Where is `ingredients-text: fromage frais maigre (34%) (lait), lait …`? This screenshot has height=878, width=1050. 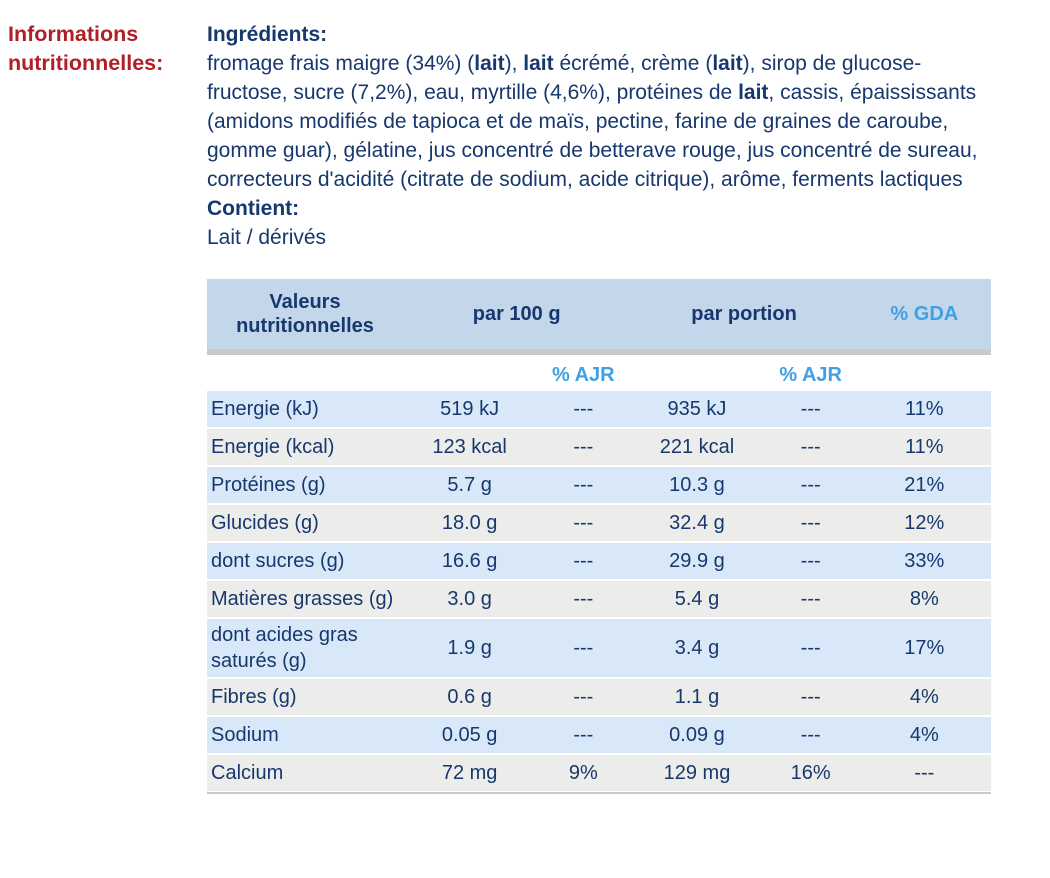
ingredients-text: fromage frais maigre (34%) (lait), lait … is located at coordinates (602, 121).